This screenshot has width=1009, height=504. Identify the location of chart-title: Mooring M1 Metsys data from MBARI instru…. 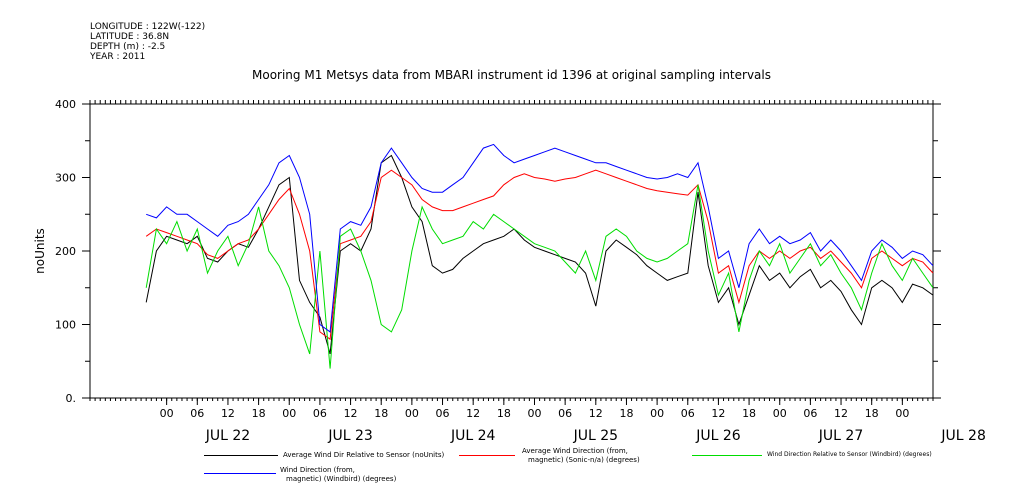
(511, 75).